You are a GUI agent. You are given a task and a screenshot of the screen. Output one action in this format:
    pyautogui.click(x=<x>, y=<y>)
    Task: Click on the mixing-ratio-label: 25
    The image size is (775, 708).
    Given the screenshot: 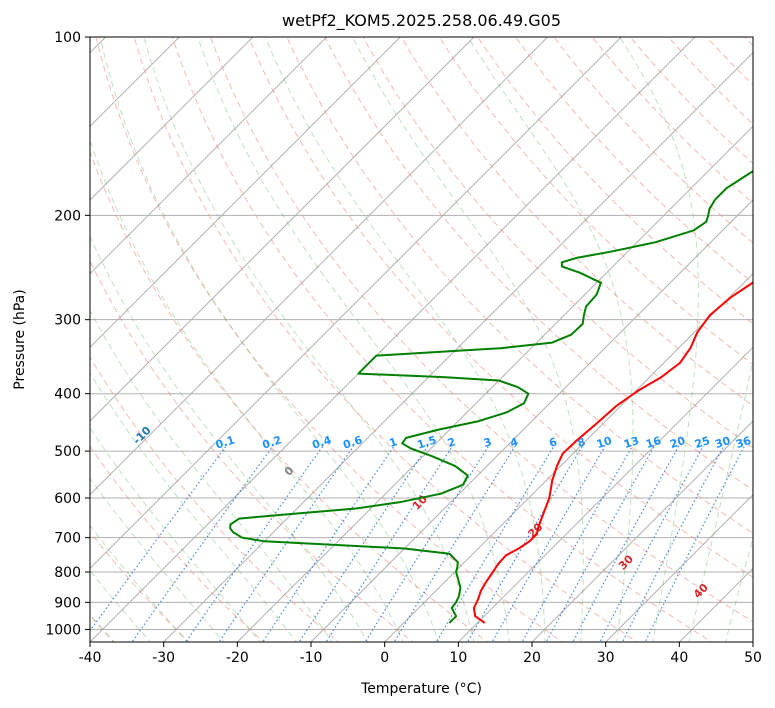 What is the action you would take?
    pyautogui.click(x=702, y=442)
    